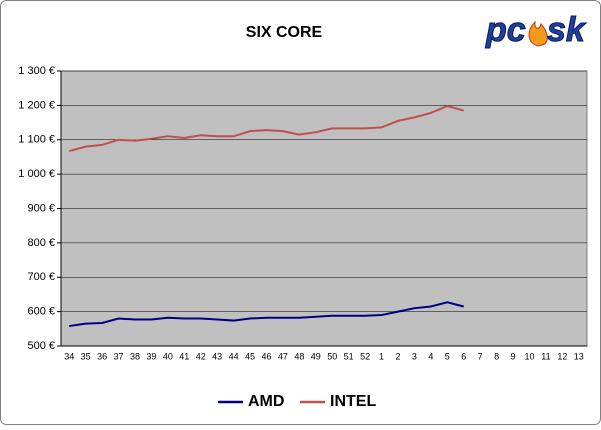 Image resolution: width=601 pixels, height=430 pixels. What do you see at coordinates (266, 401) in the screenshot?
I see `legend-label: AMD` at bounding box center [266, 401].